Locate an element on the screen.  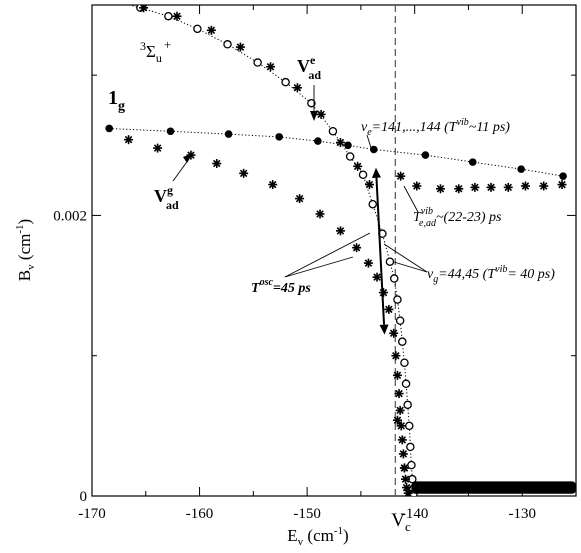
sigma-u-label: 3Σu+ is located at coordinates (155, 51).